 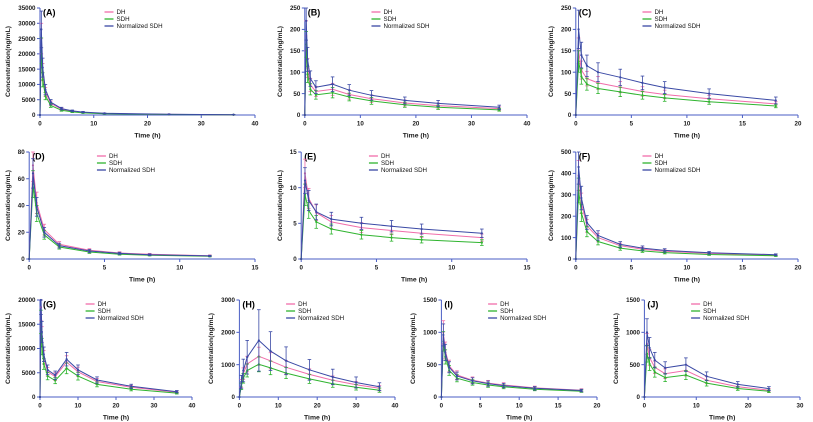 I want to click on y-tick-label: 2000, so click(x=228, y=333).